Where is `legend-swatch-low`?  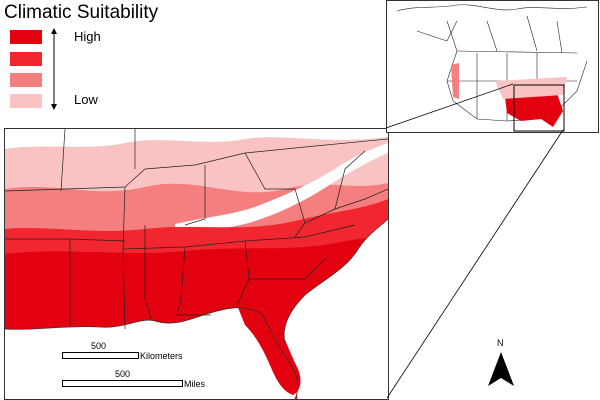 legend-swatch-low is located at coordinates (26, 101).